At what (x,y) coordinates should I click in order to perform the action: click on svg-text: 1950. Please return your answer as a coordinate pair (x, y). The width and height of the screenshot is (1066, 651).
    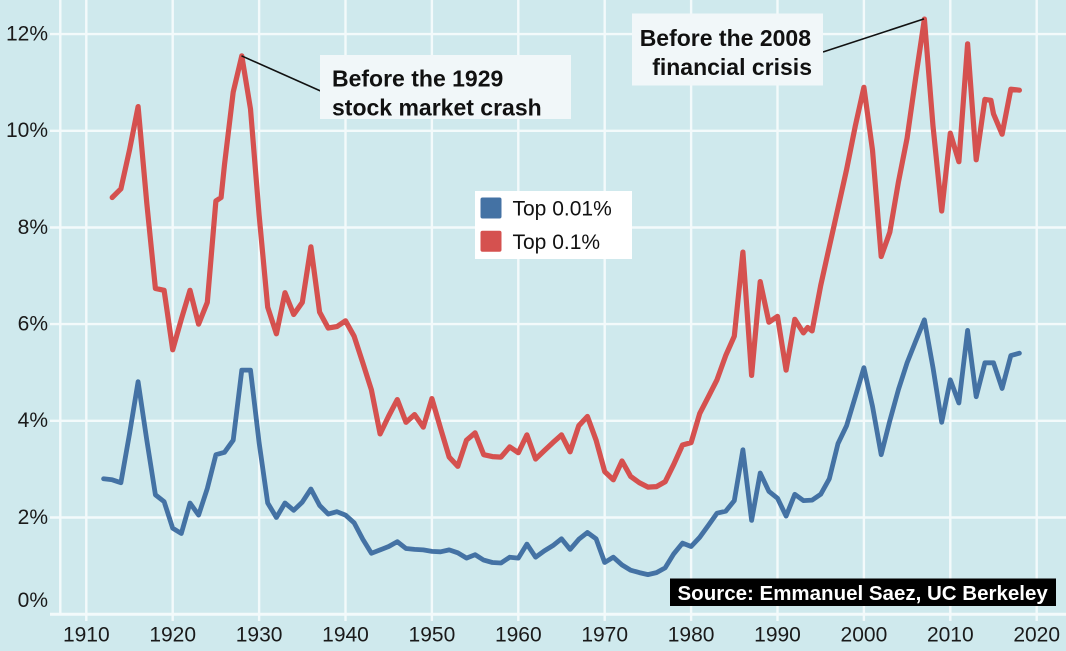
    Looking at the image, I should click on (432, 635).